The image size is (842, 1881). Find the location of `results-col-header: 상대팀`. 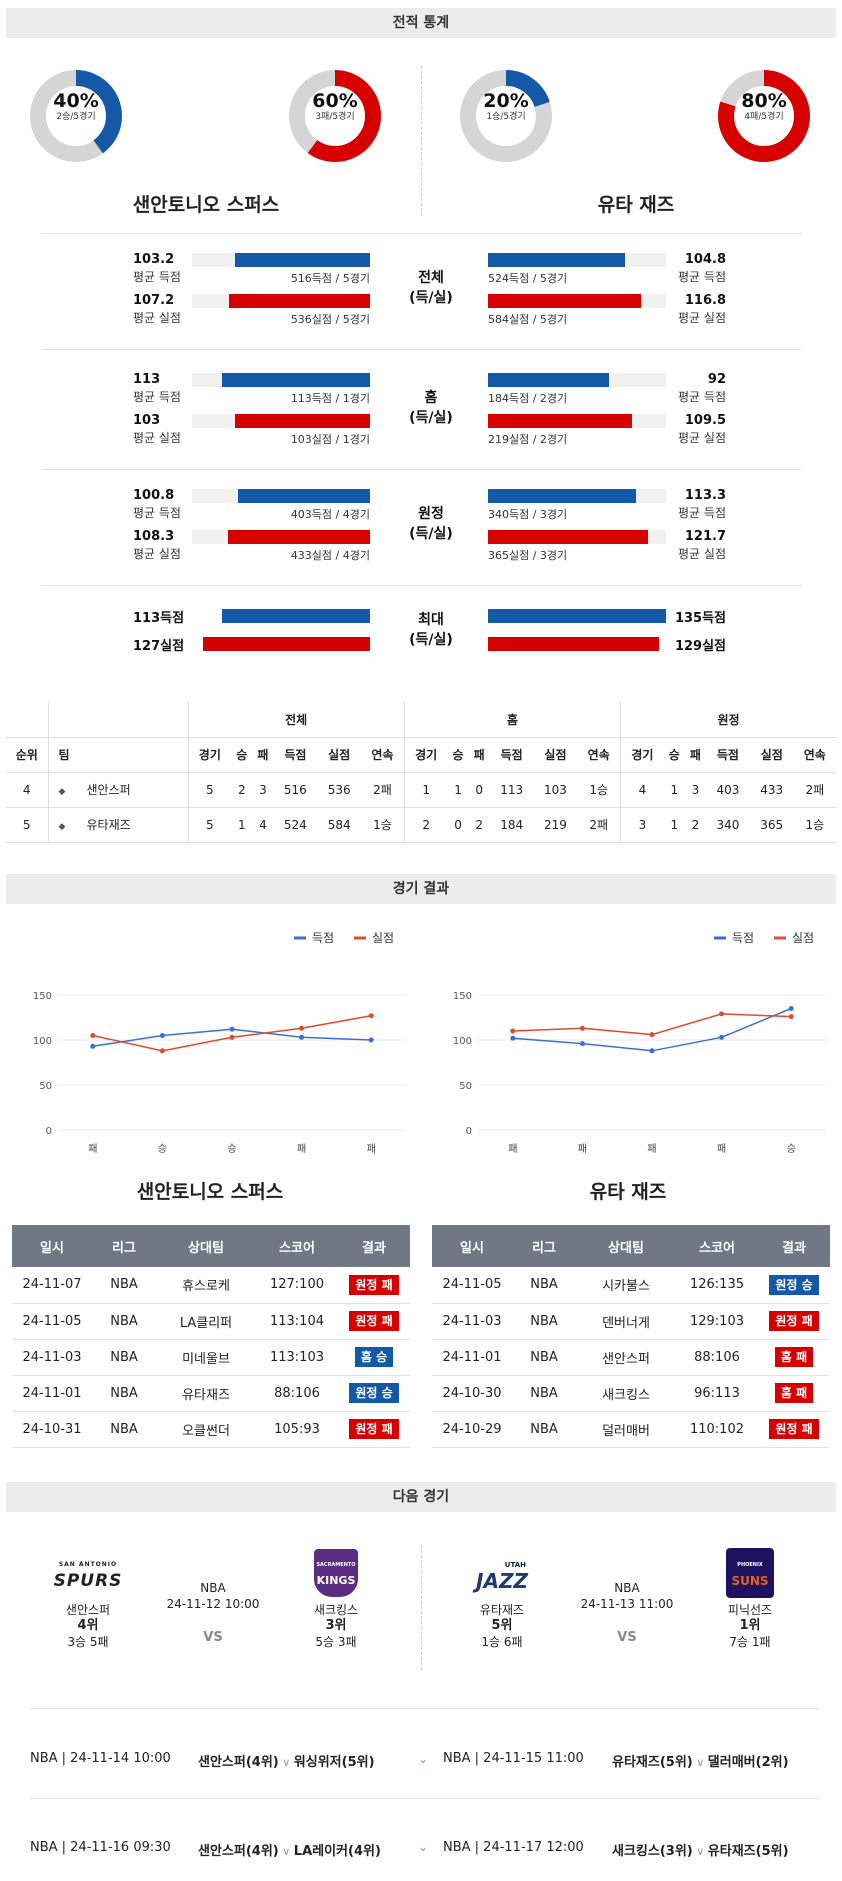

results-col-header: 상대팀 is located at coordinates (626, 1246).